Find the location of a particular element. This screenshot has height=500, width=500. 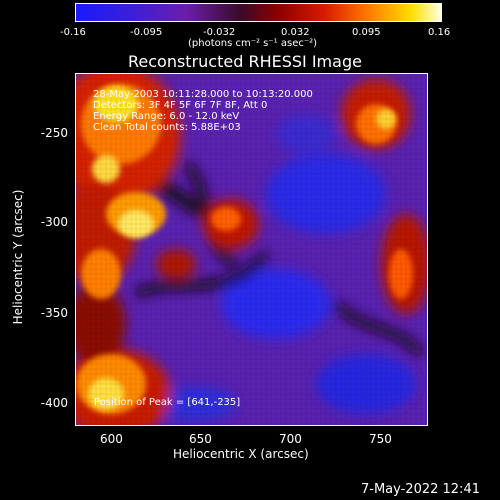

x-tick: 700 is located at coordinates (290, 439).